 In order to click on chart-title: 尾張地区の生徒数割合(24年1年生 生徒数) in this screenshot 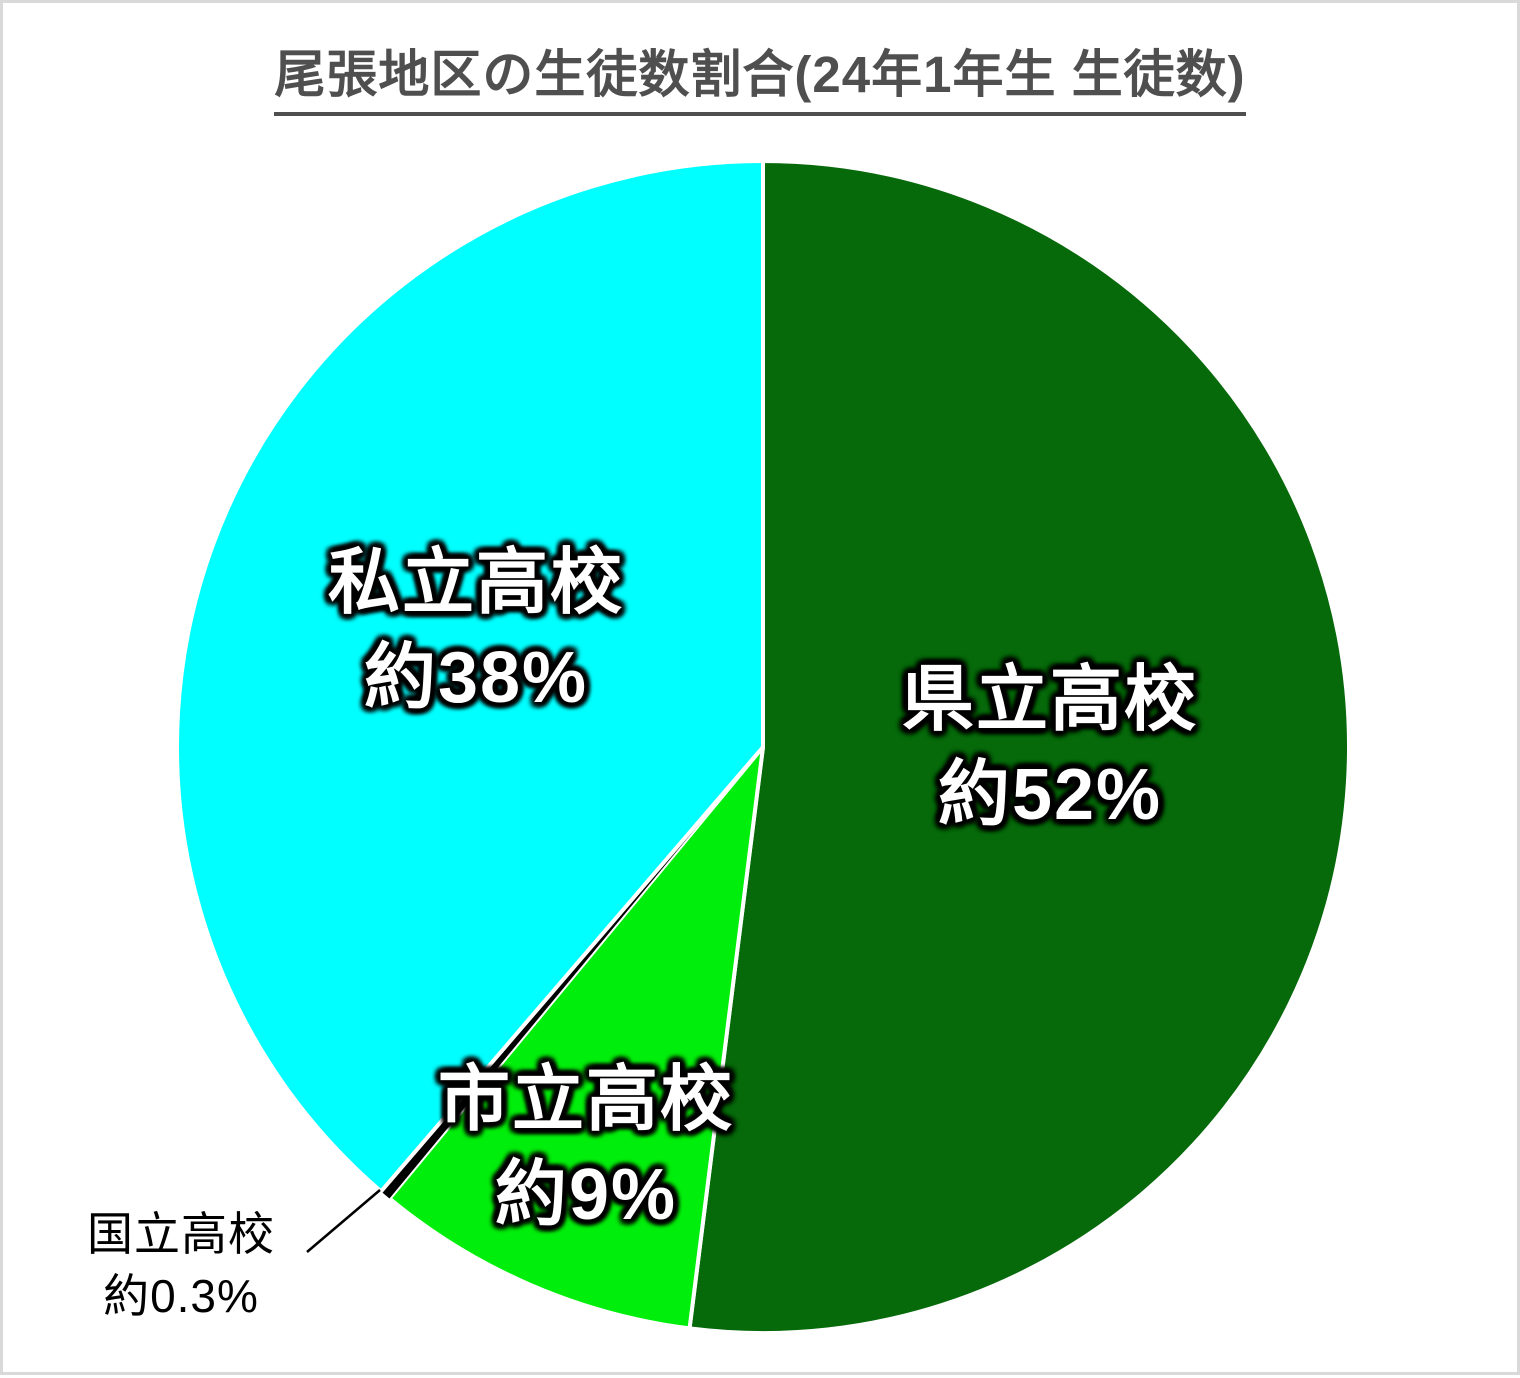, I will do `click(760, 74)`.